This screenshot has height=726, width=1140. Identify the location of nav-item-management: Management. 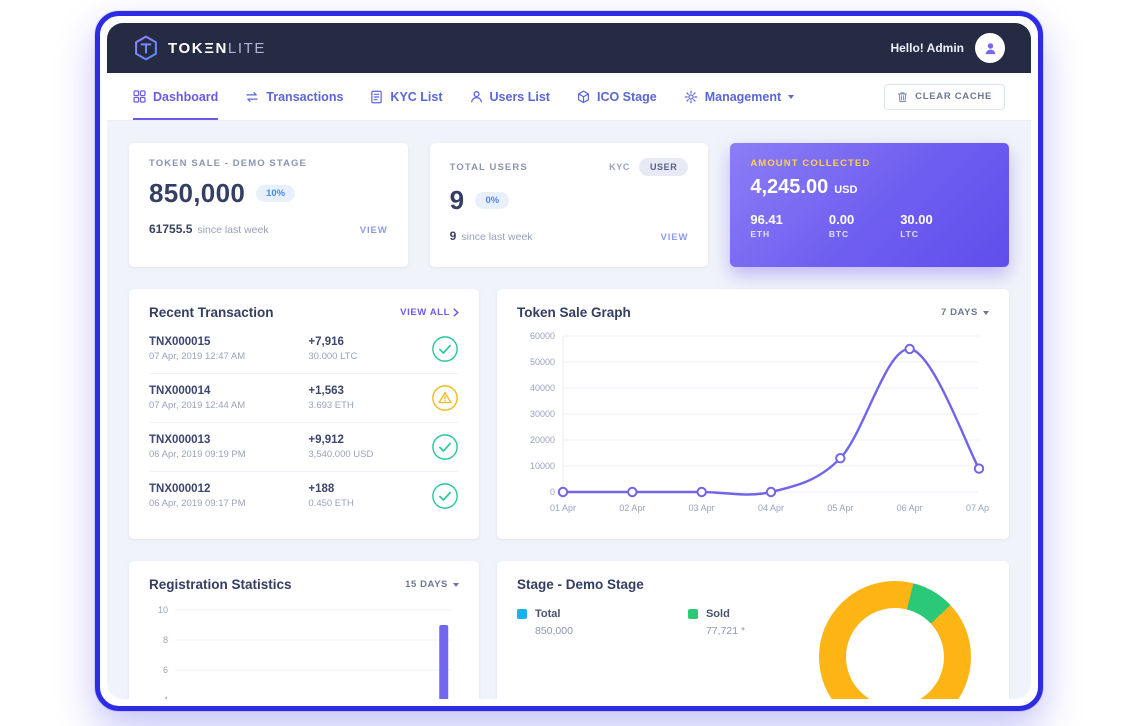
(739, 96).